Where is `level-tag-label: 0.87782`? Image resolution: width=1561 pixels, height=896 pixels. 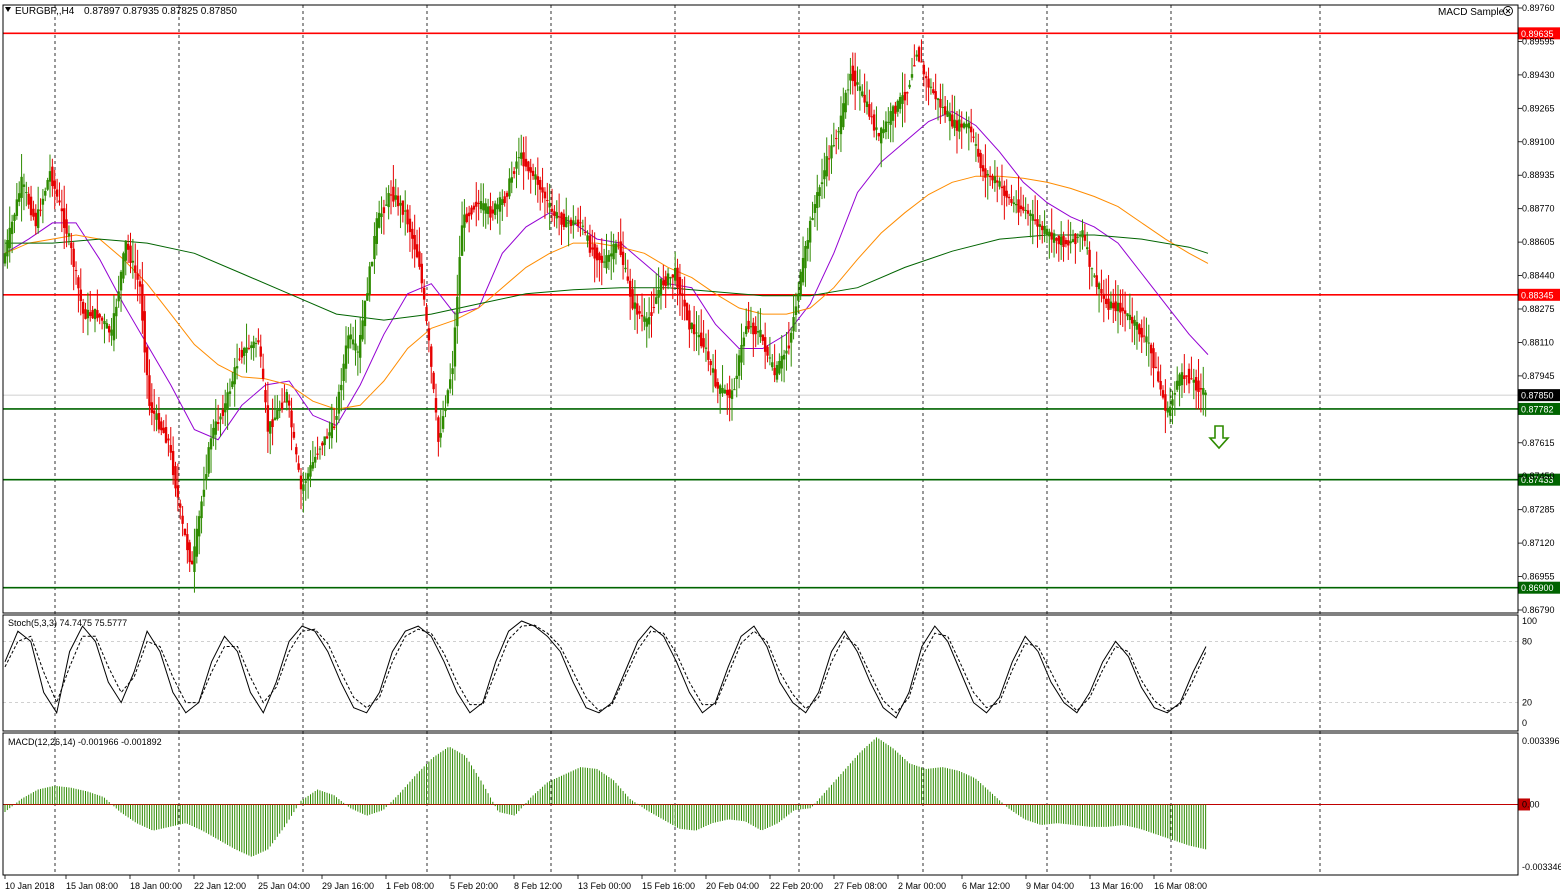 level-tag-label: 0.87782 is located at coordinates (1537, 409).